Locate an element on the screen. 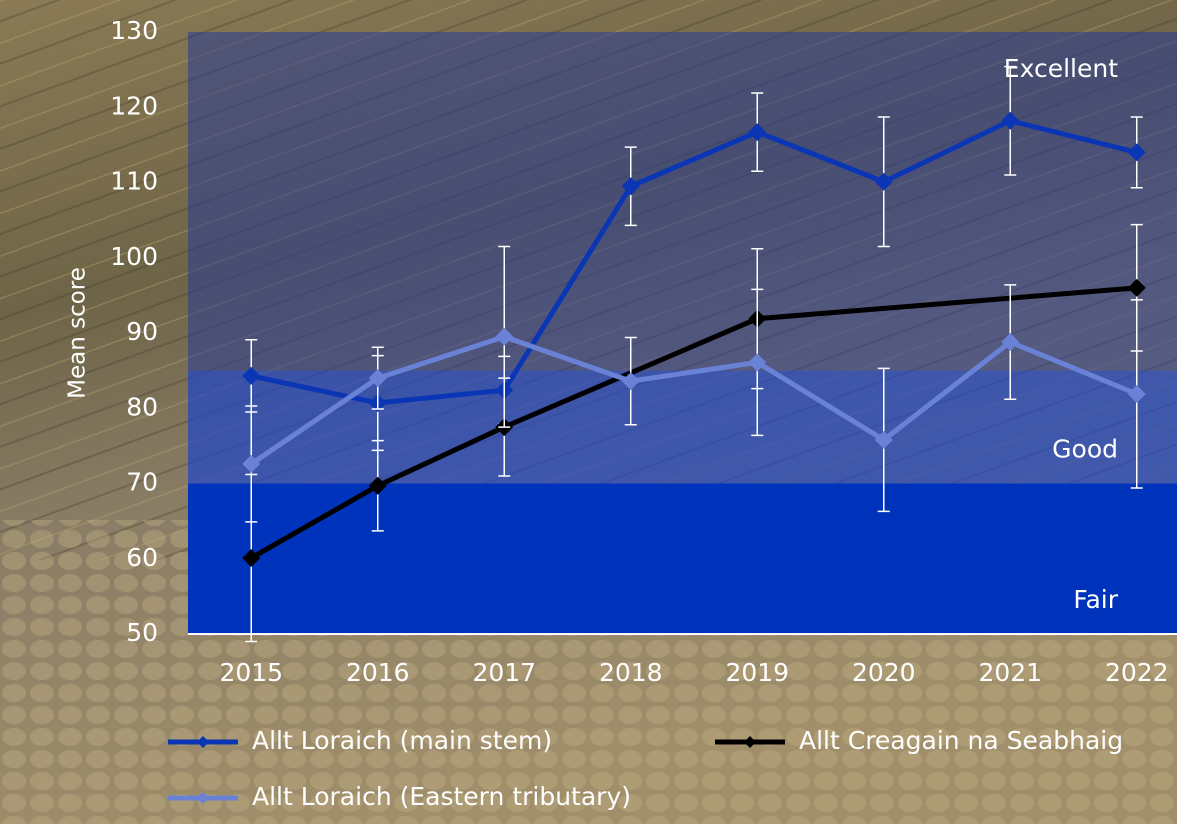 Image resolution: width=1177 pixels, height=824 pixels. legend-label: Allt Creagain na Seabhaig is located at coordinates (961, 740).